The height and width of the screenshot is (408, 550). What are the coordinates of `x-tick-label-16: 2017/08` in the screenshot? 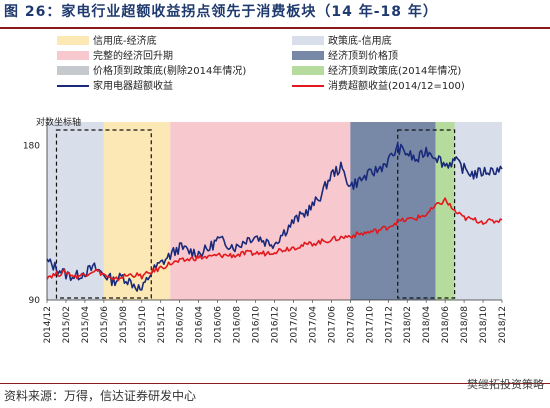 It's located at (351, 325).